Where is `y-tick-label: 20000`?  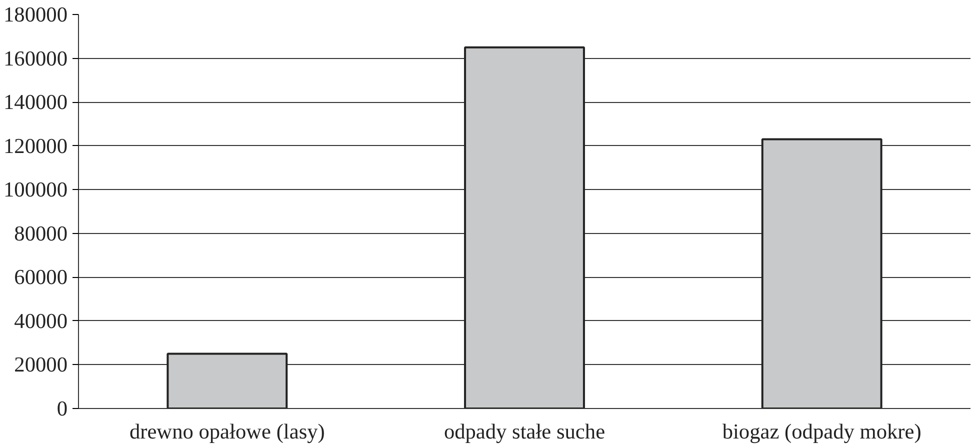
y-tick-label: 20000 is located at coordinates (41, 364).